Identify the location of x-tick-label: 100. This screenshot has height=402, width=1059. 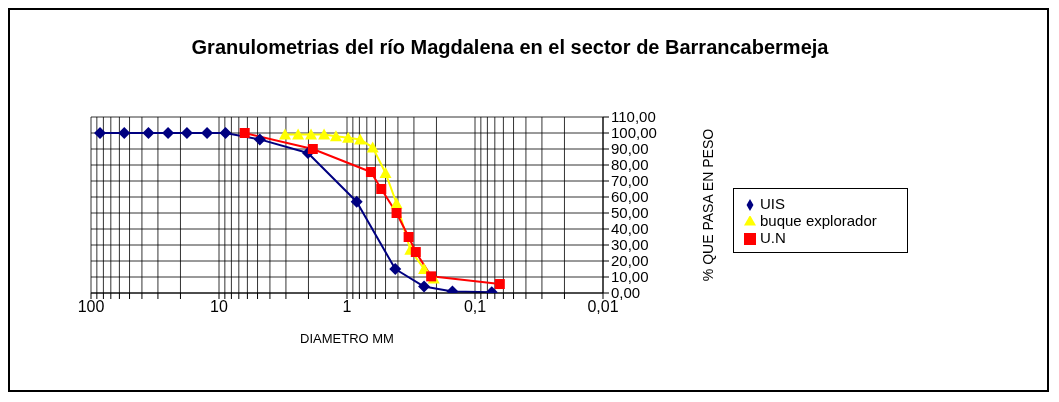
(91, 307).